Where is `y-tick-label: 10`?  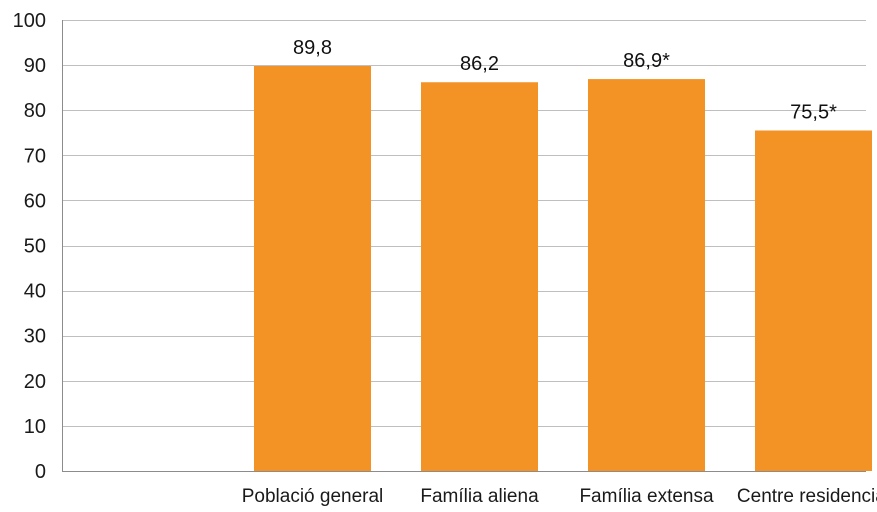
y-tick-label: 10 is located at coordinates (35, 427).